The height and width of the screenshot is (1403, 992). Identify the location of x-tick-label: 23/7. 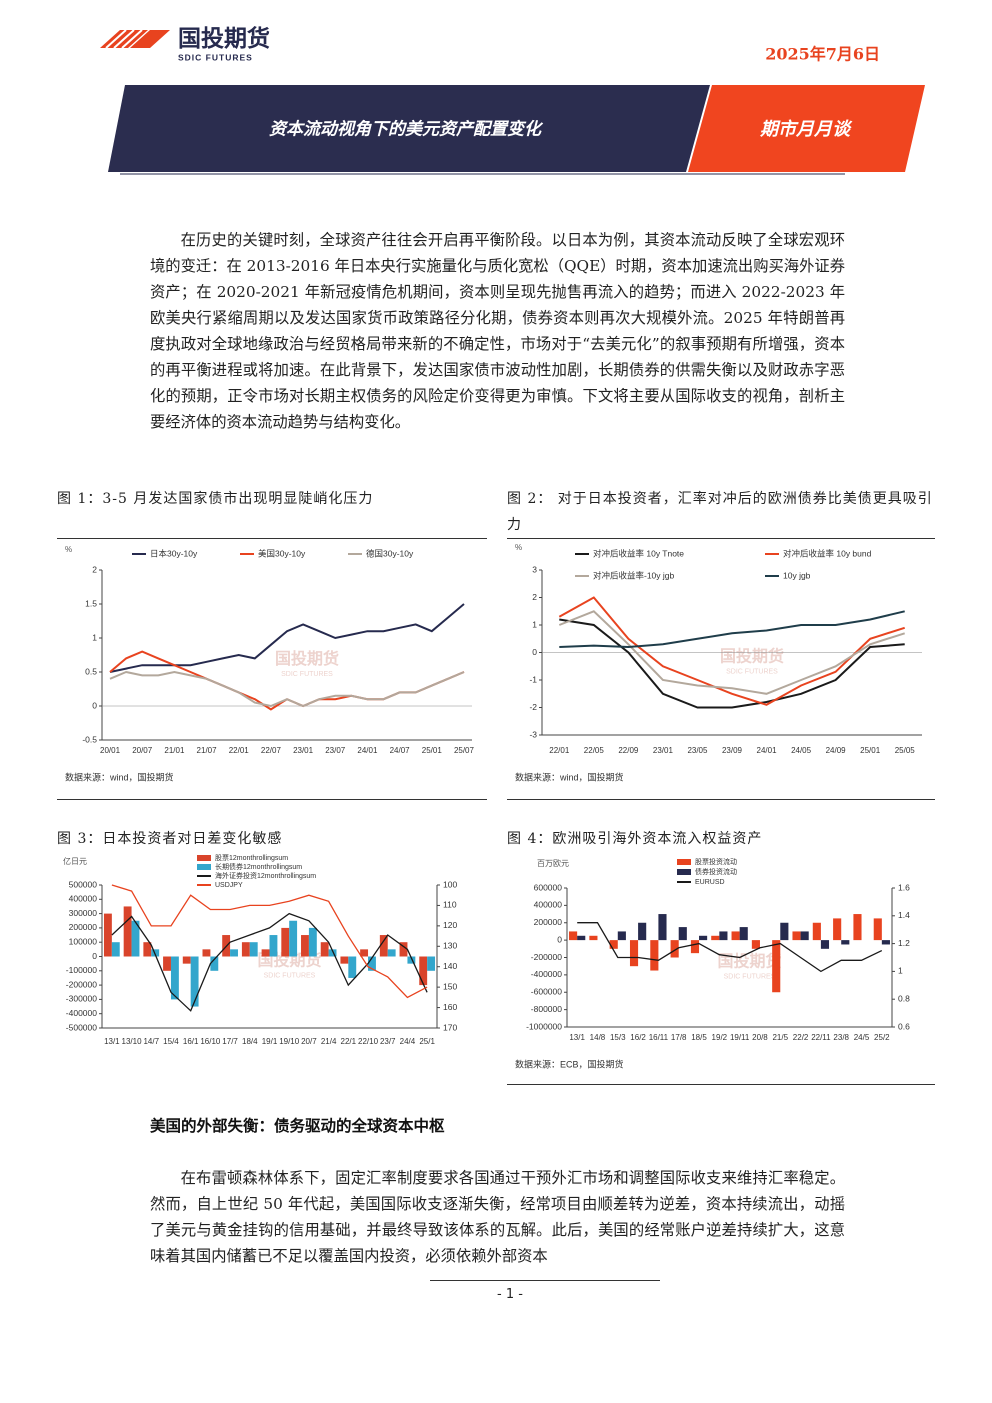
(388, 1041).